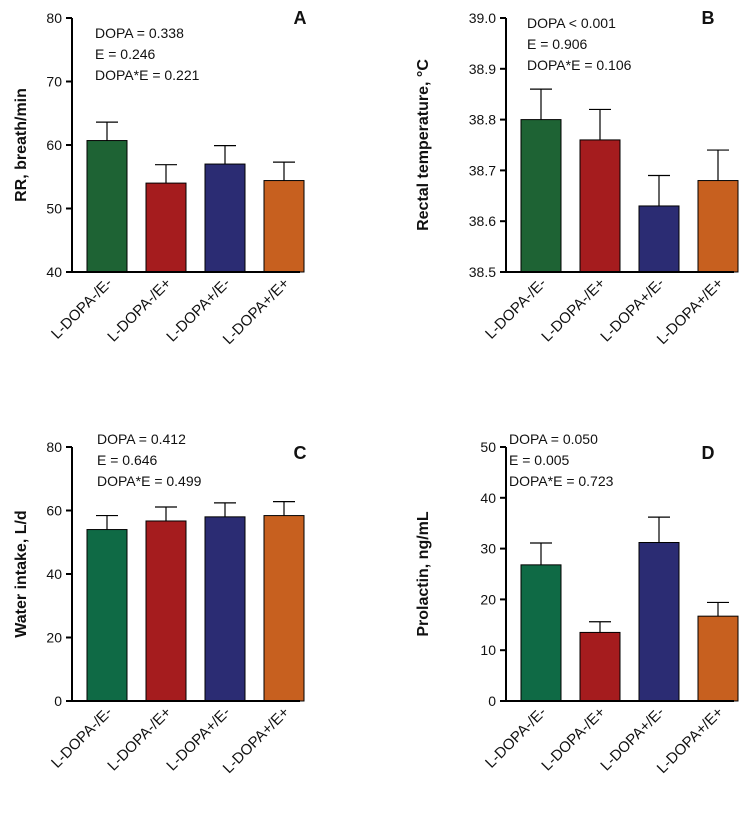 This screenshot has width=750, height=815. I want to click on stat-annotation: DOPA*E = 0.106, so click(579, 65).